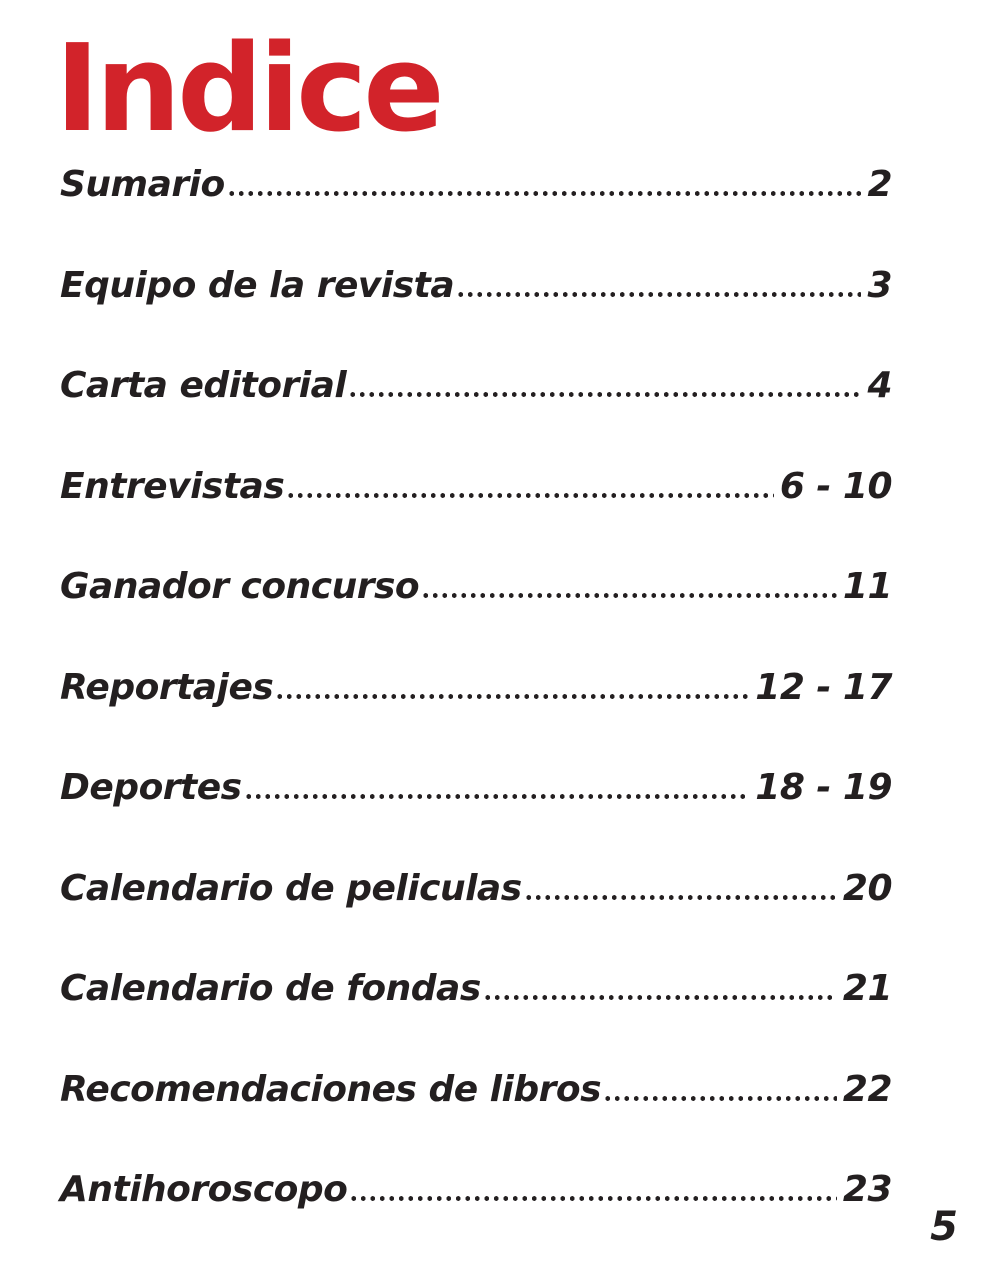 The image size is (990, 1280). Describe the element at coordinates (867, 888) in the screenshot. I see `toc-entry-page: 20` at that location.